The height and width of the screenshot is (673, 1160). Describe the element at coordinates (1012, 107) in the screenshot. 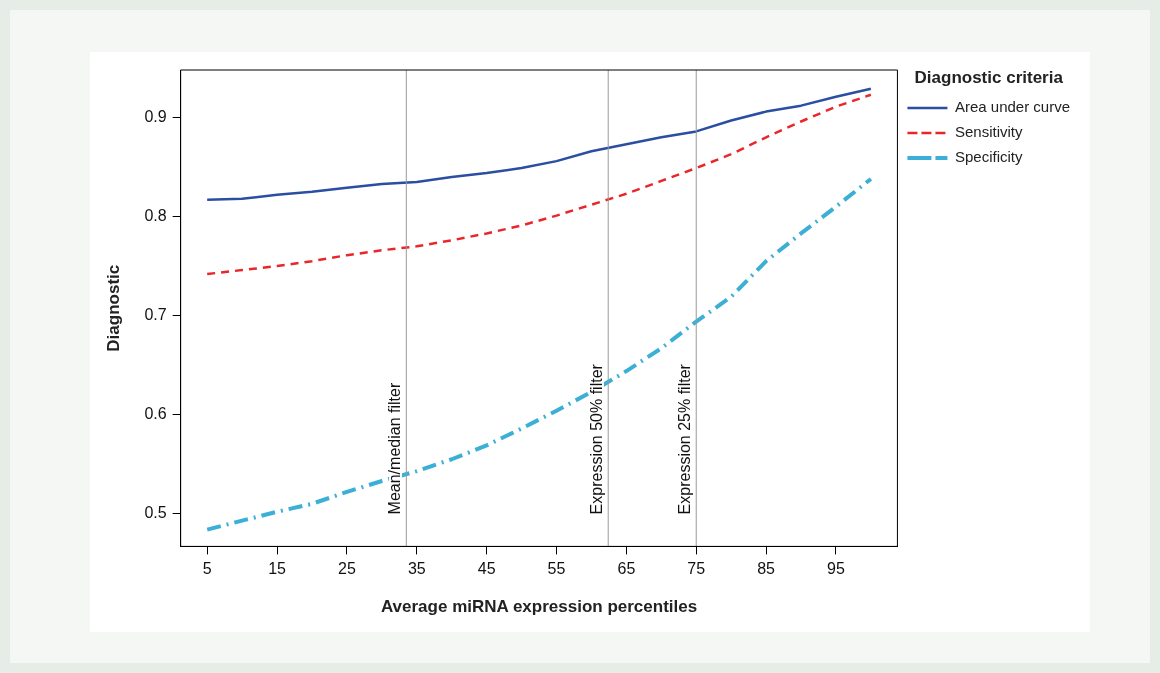

I see `legend-label: Area under curve` at that location.